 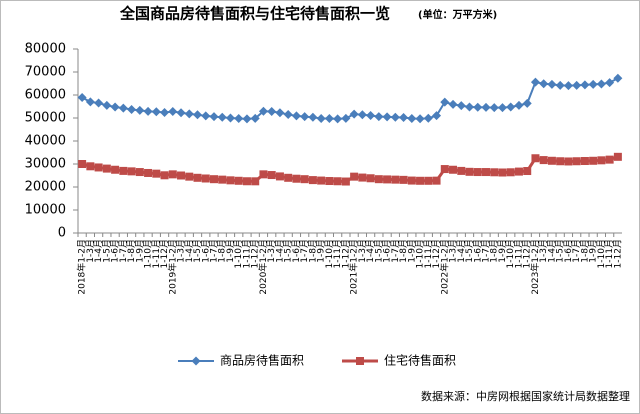 What do you see at coordinates (45, 118) in the screenshot?
I see `y-tick-label: 50000` at bounding box center [45, 118].